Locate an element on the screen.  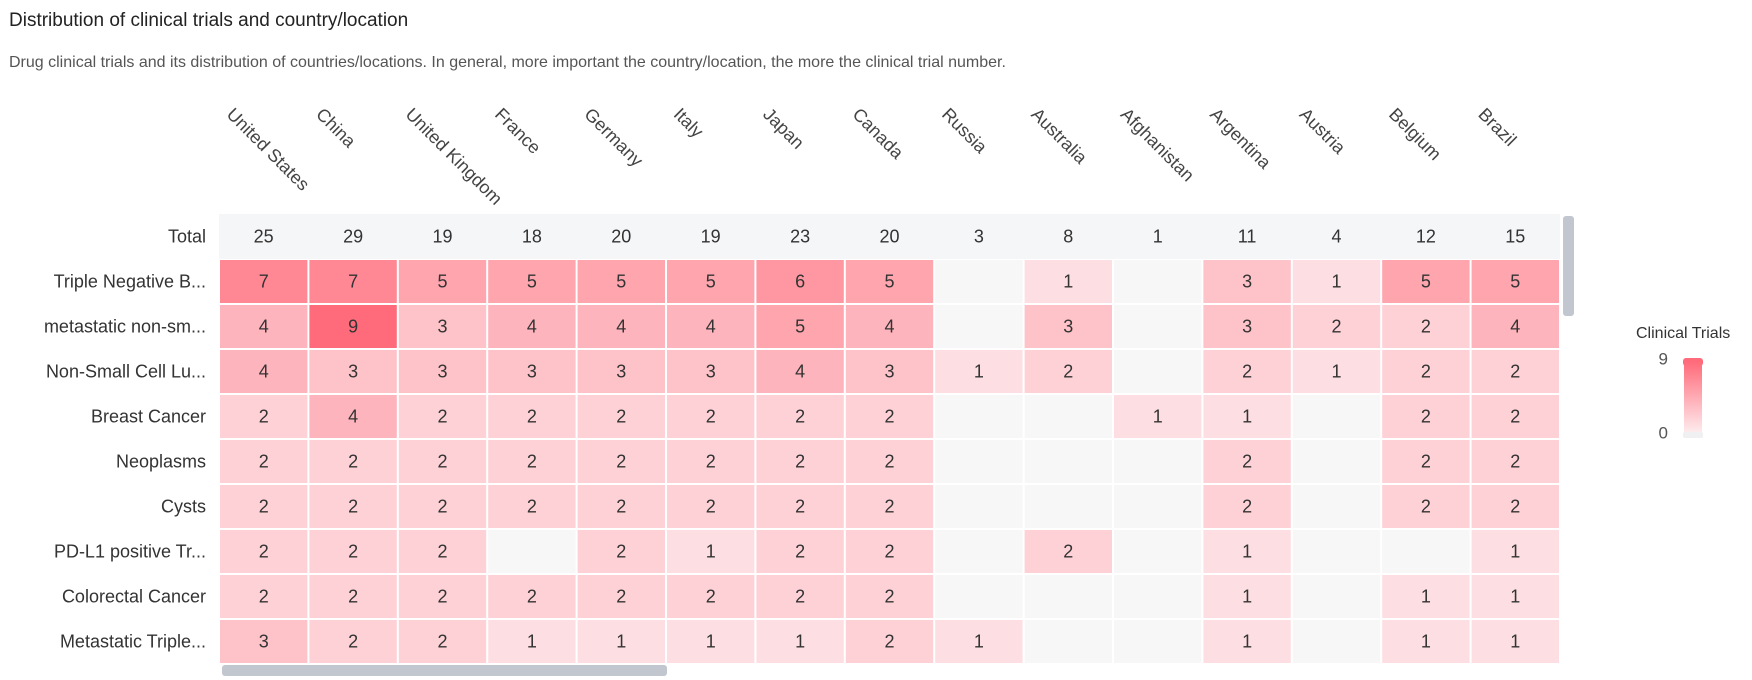
column-label: Austria is located at coordinates (1323, 131).